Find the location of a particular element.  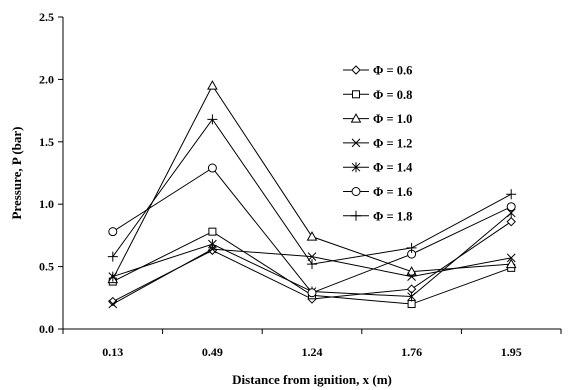

legend-item: Φ = 0.8 is located at coordinates (377, 95).